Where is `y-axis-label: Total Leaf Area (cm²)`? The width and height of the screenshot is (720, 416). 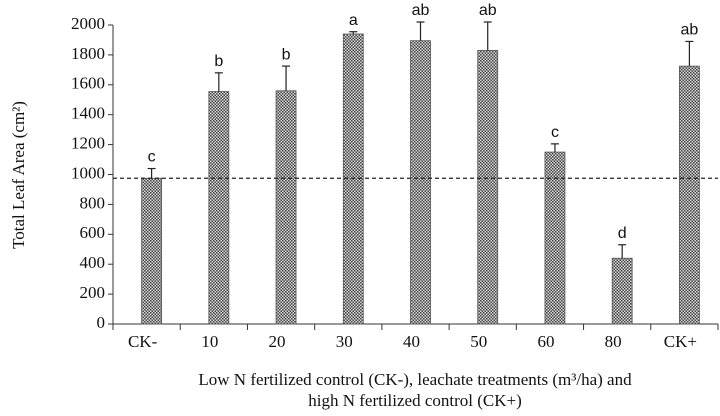 y-axis-label: Total Leaf Area (cm²) is located at coordinates (18, 175).